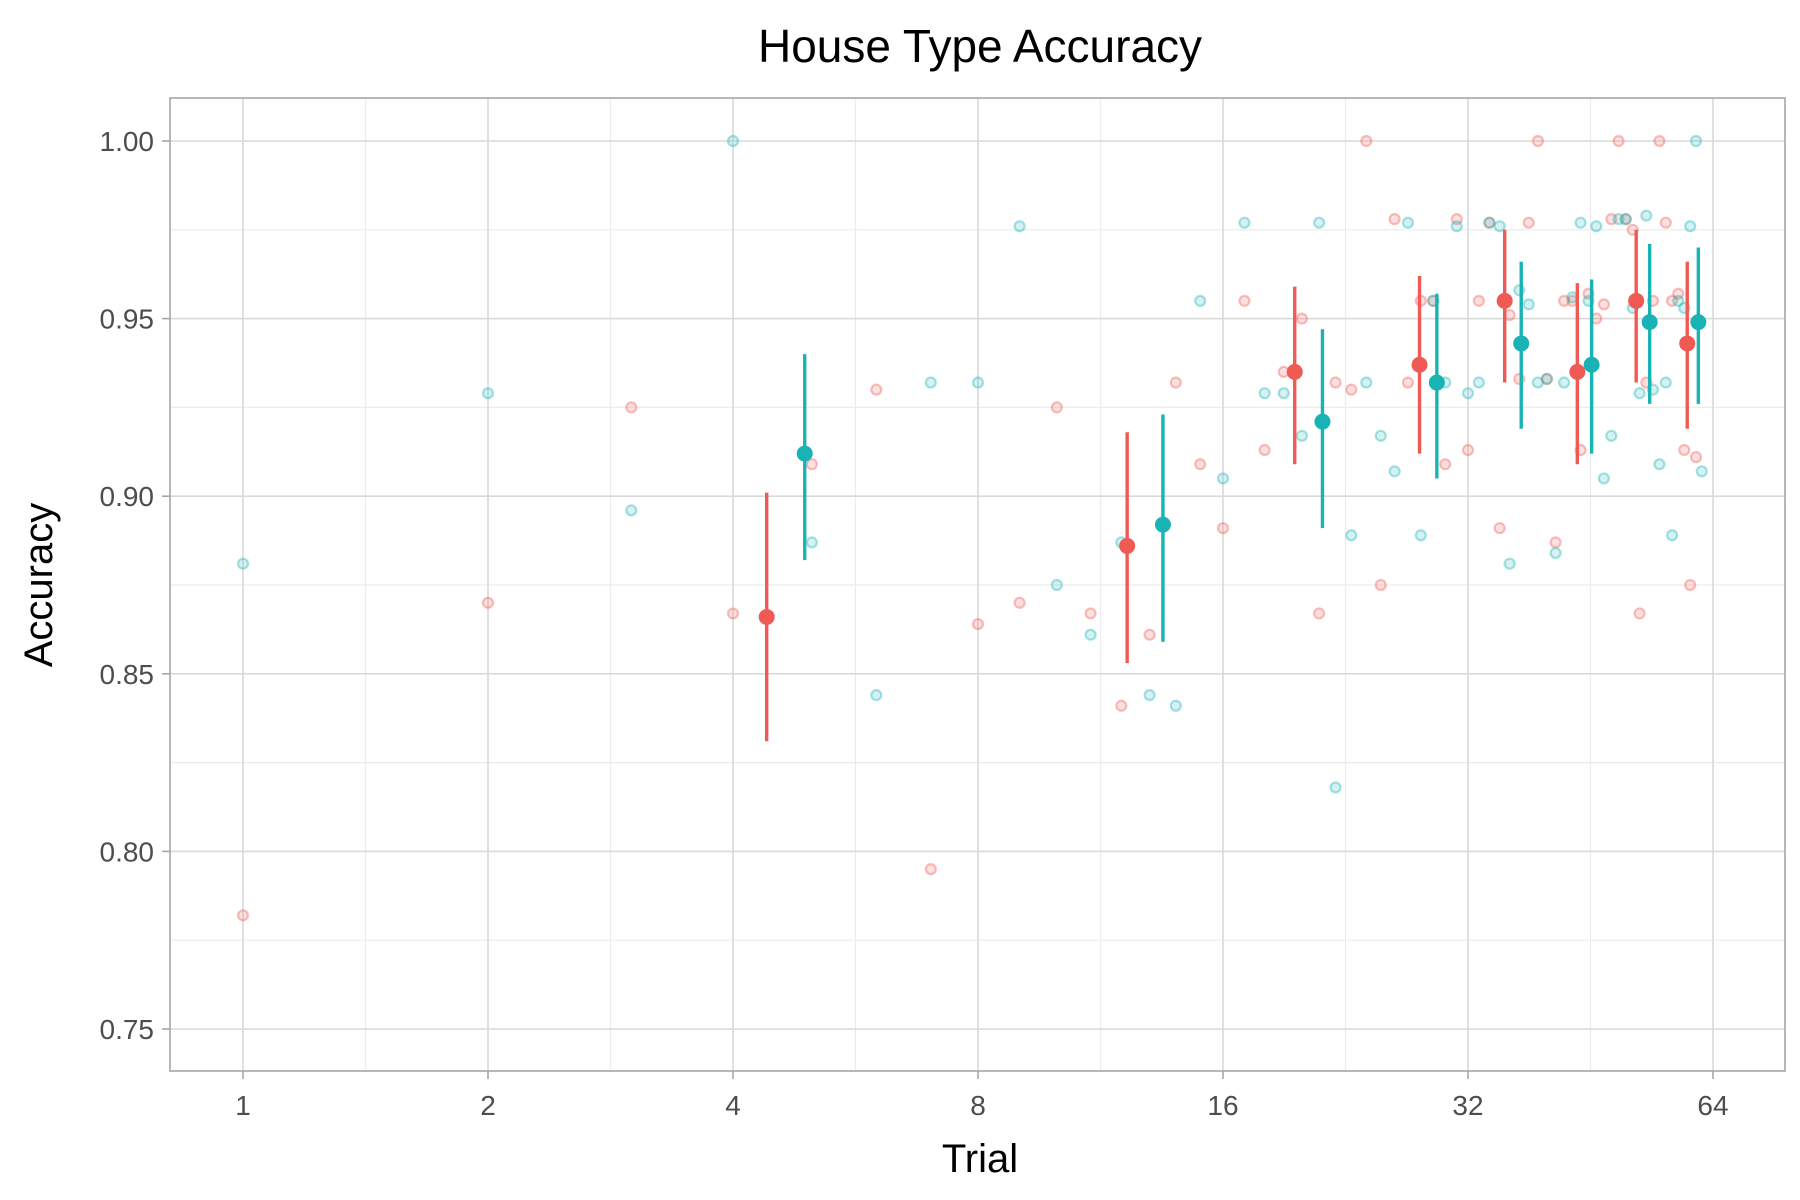 This screenshot has width=1800, height=1200. I want to click on mean-points, so click(1232, 458).